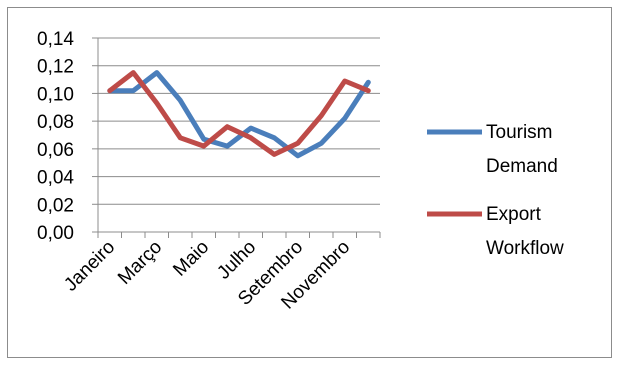 This screenshot has width=619, height=365. What do you see at coordinates (55, 205) in the screenshot?
I see `y-tick-label: 0,02` at bounding box center [55, 205].